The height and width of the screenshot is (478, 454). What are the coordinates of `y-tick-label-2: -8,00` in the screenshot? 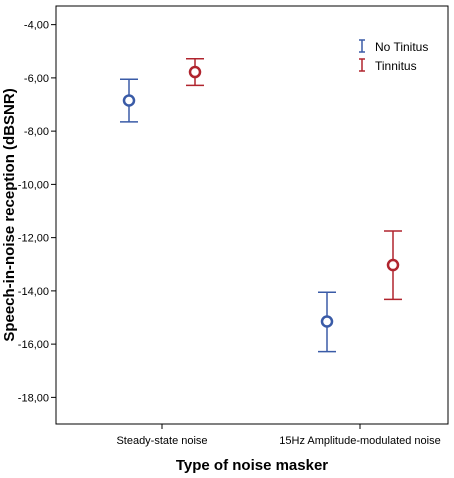 It's located at (36, 132).